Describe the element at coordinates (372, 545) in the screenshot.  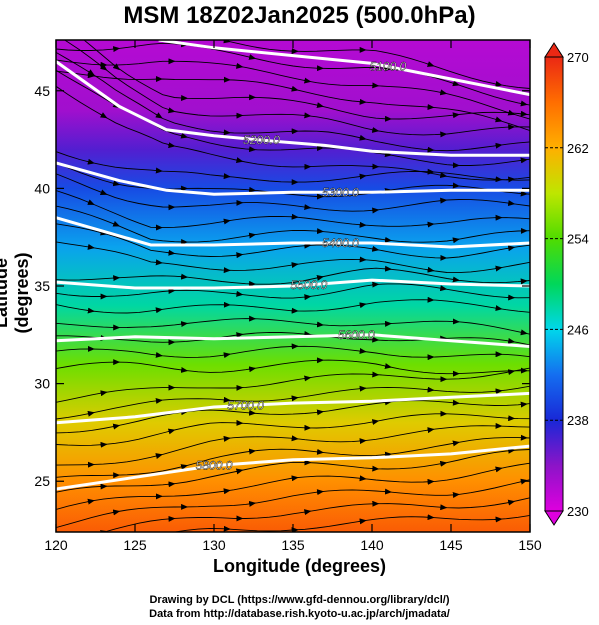
I see `x-tick-label: 140` at that location.